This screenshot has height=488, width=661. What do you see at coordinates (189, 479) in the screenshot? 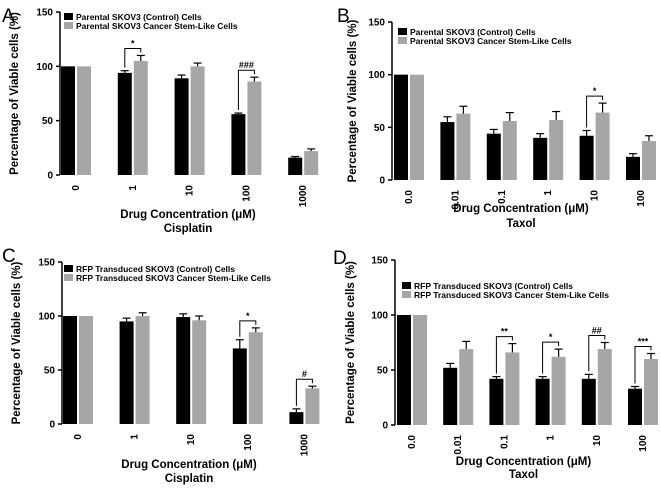
I see `drug-name: Cisplatin` at bounding box center [189, 479].